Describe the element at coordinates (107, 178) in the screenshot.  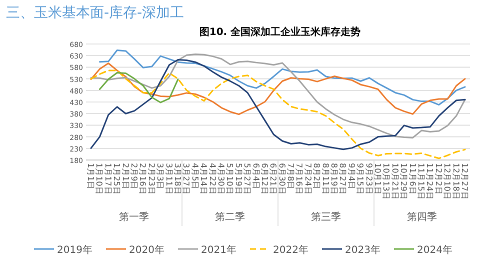
I see `x-tick-label: 1月17日` at that location.